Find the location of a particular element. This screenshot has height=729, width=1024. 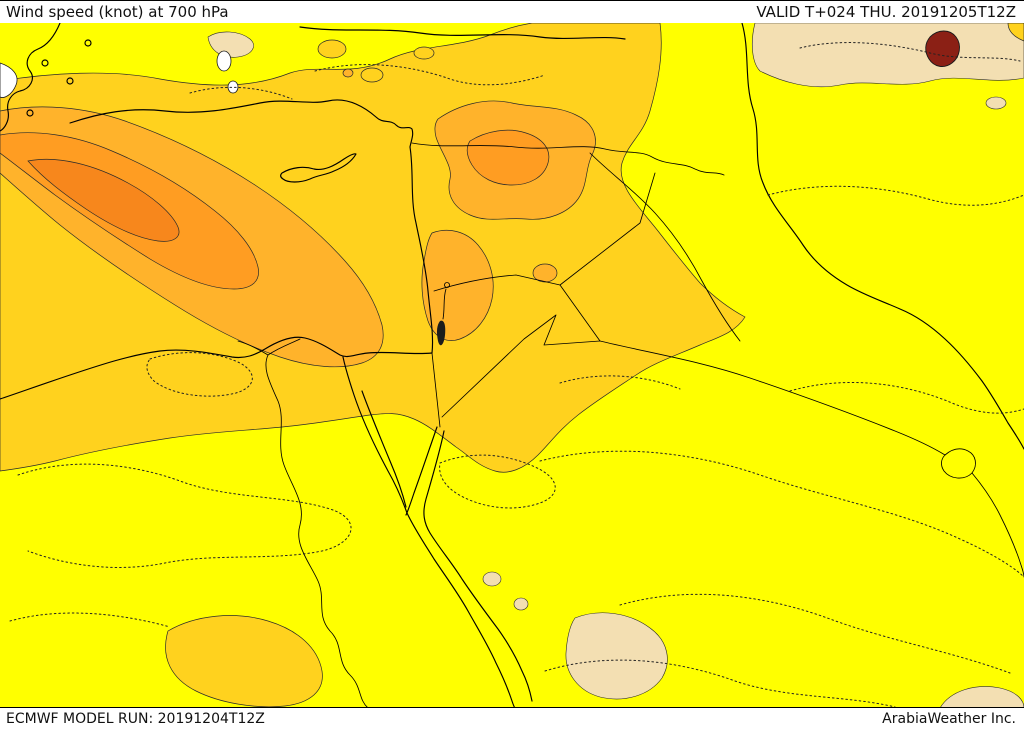

model-run-label: ECMWF MODEL RUN: 20191204T12Z is located at coordinates (135, 718).